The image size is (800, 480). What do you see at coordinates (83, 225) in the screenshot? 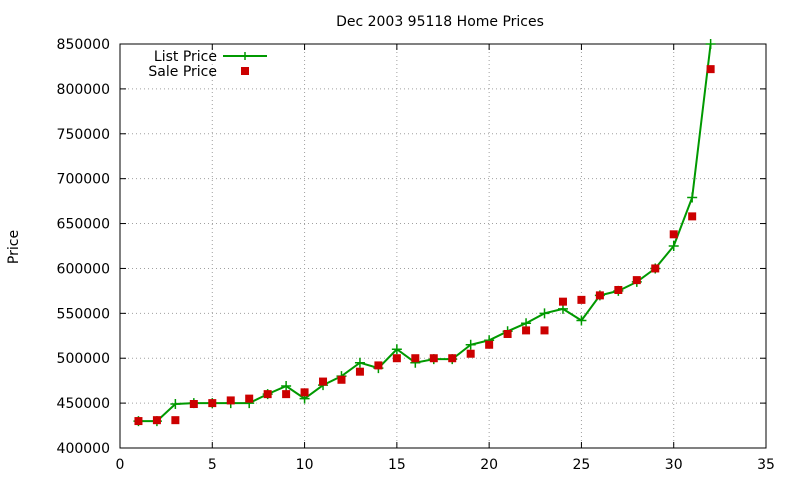
I see `y-tick-label: 650000` at bounding box center [83, 225].